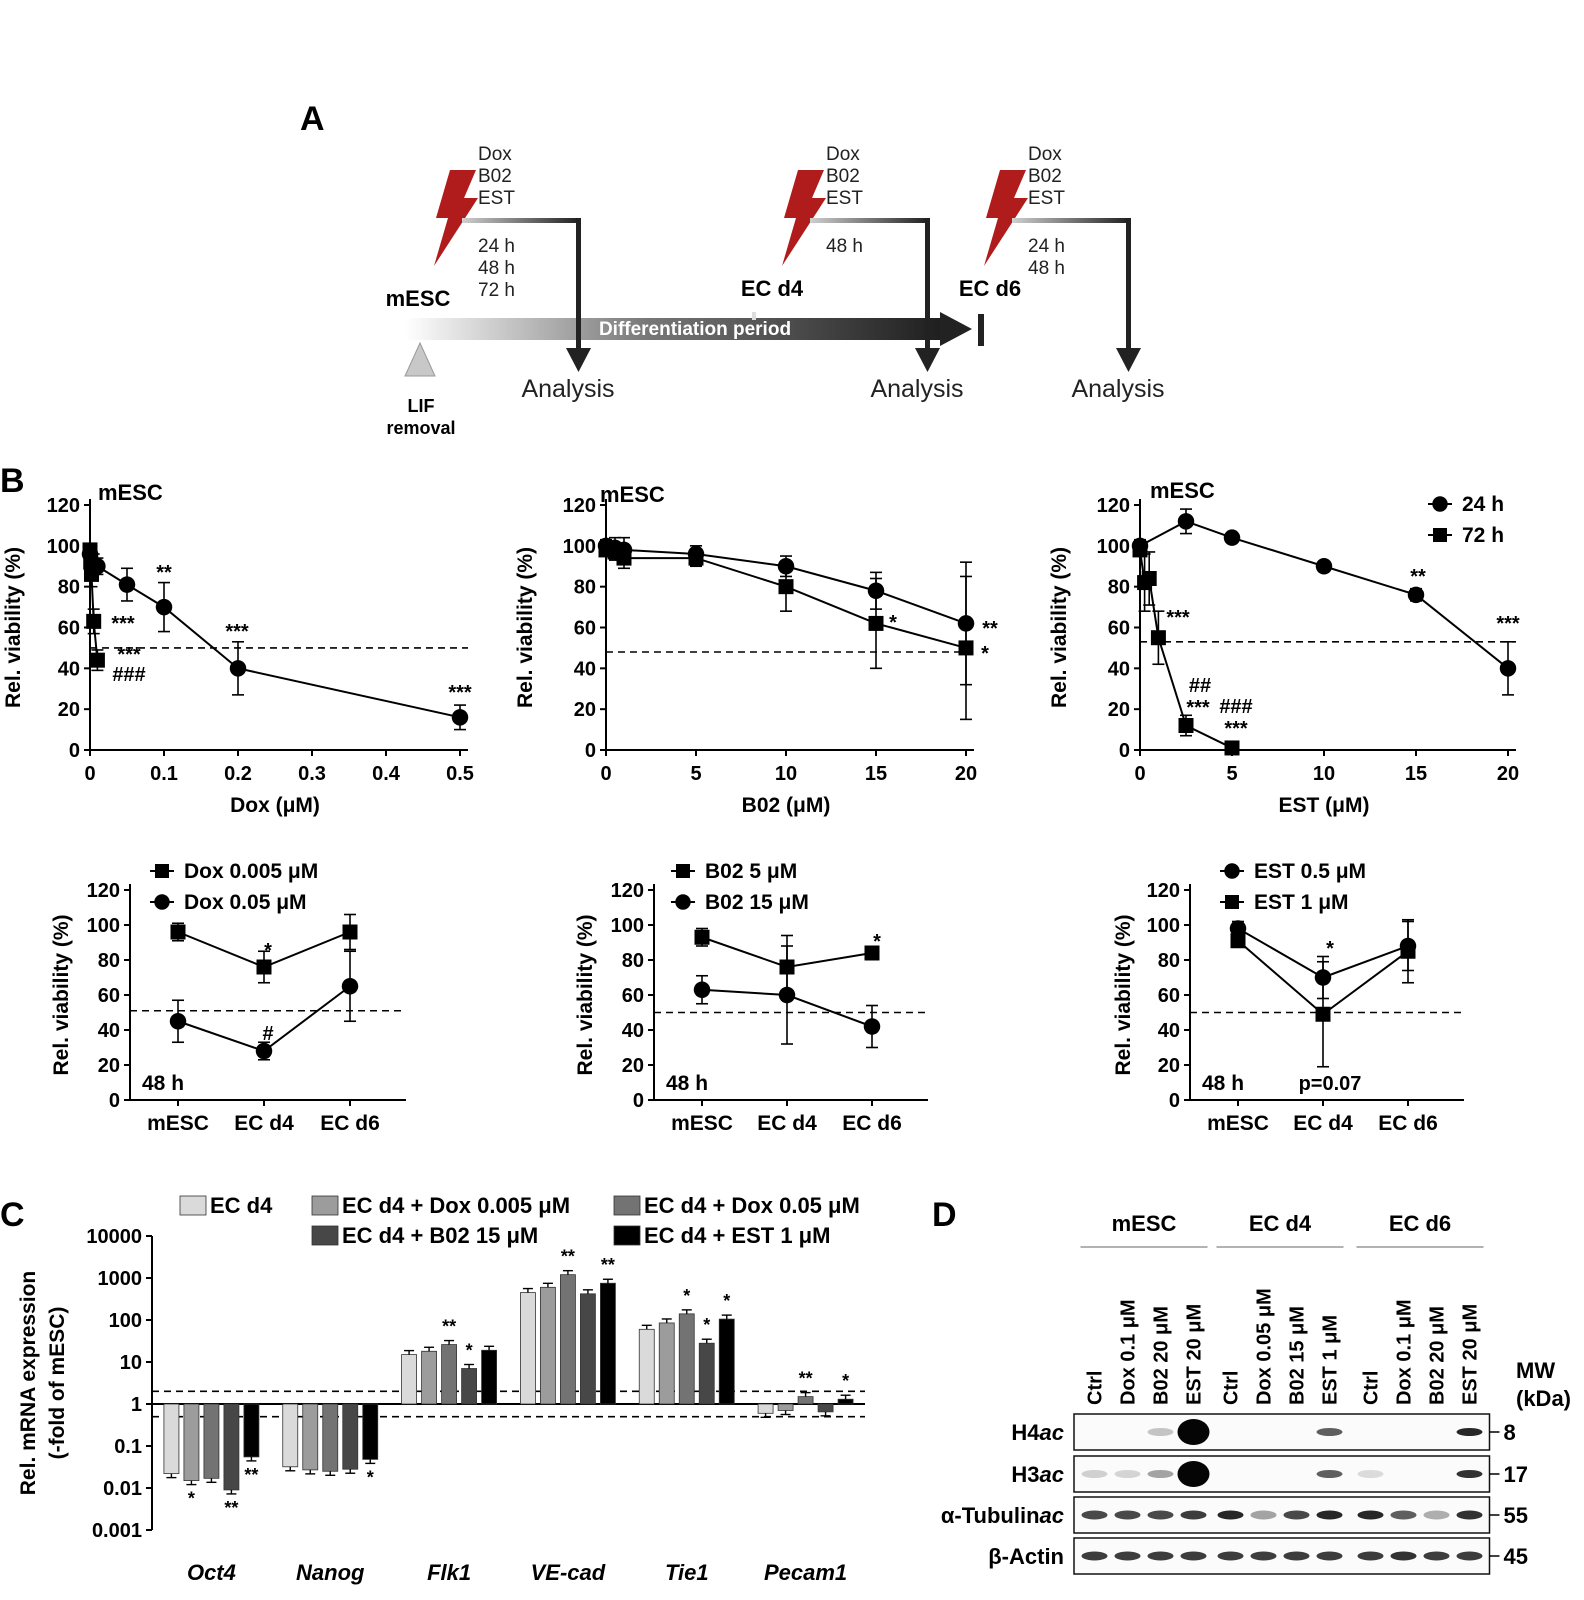  What do you see at coordinates (312, 119) in the screenshot?
I see `panel-label-a: A` at bounding box center [312, 119].